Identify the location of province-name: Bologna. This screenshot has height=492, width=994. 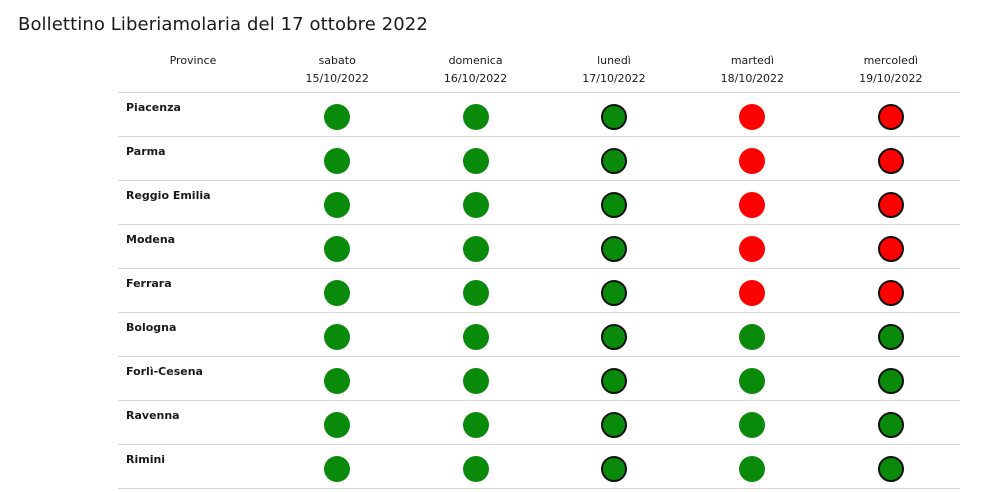
(193, 334).